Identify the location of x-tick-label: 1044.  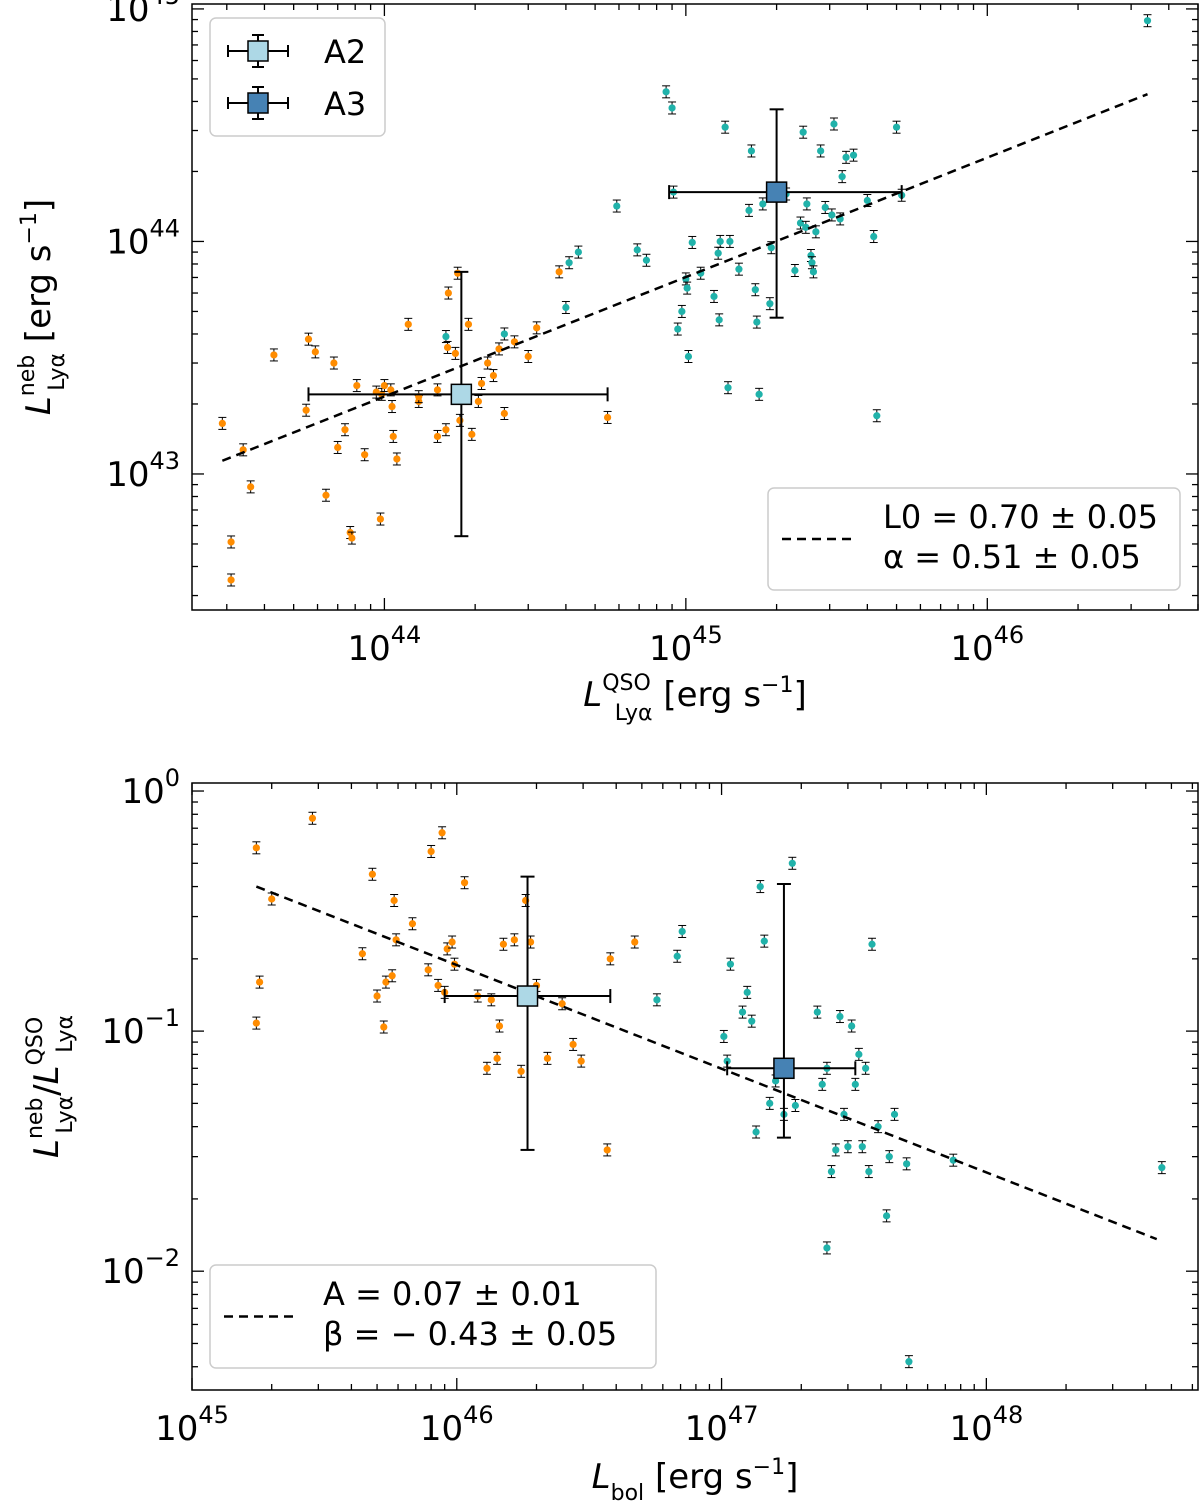
(384, 645).